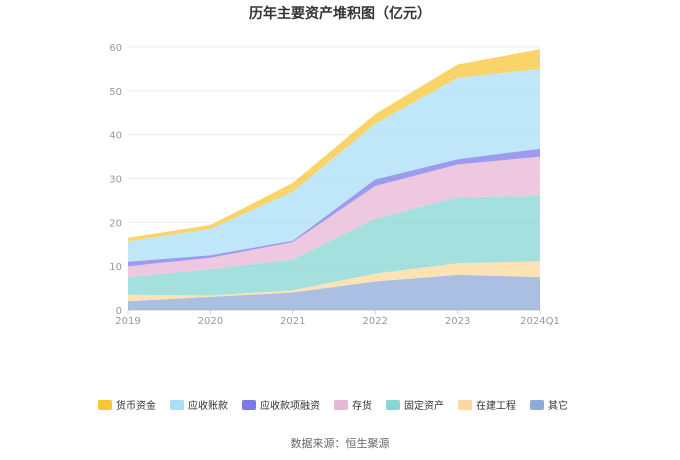 The height and width of the screenshot is (460, 680). What do you see at coordinates (424, 405) in the screenshot?
I see `legend-label: 固定资产` at bounding box center [424, 405].